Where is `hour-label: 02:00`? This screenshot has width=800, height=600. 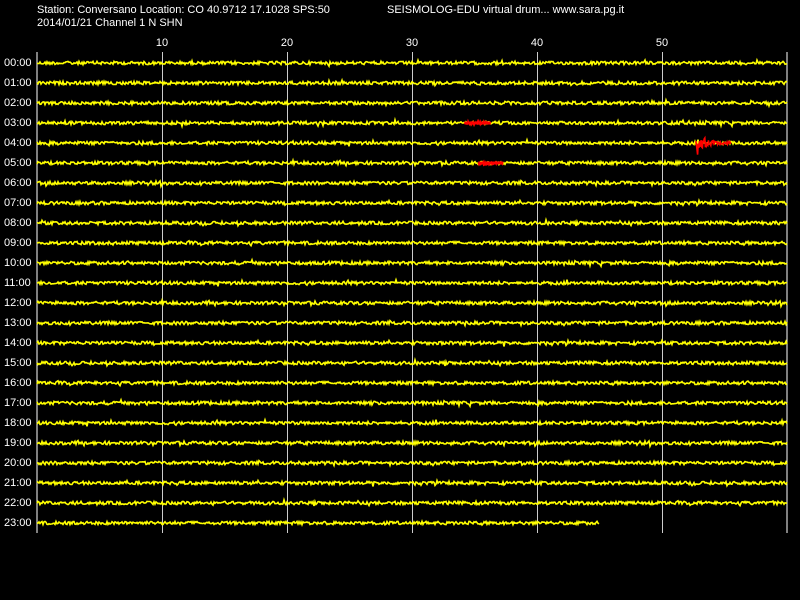
hour-label: 02:00 is located at coordinates (18, 103).